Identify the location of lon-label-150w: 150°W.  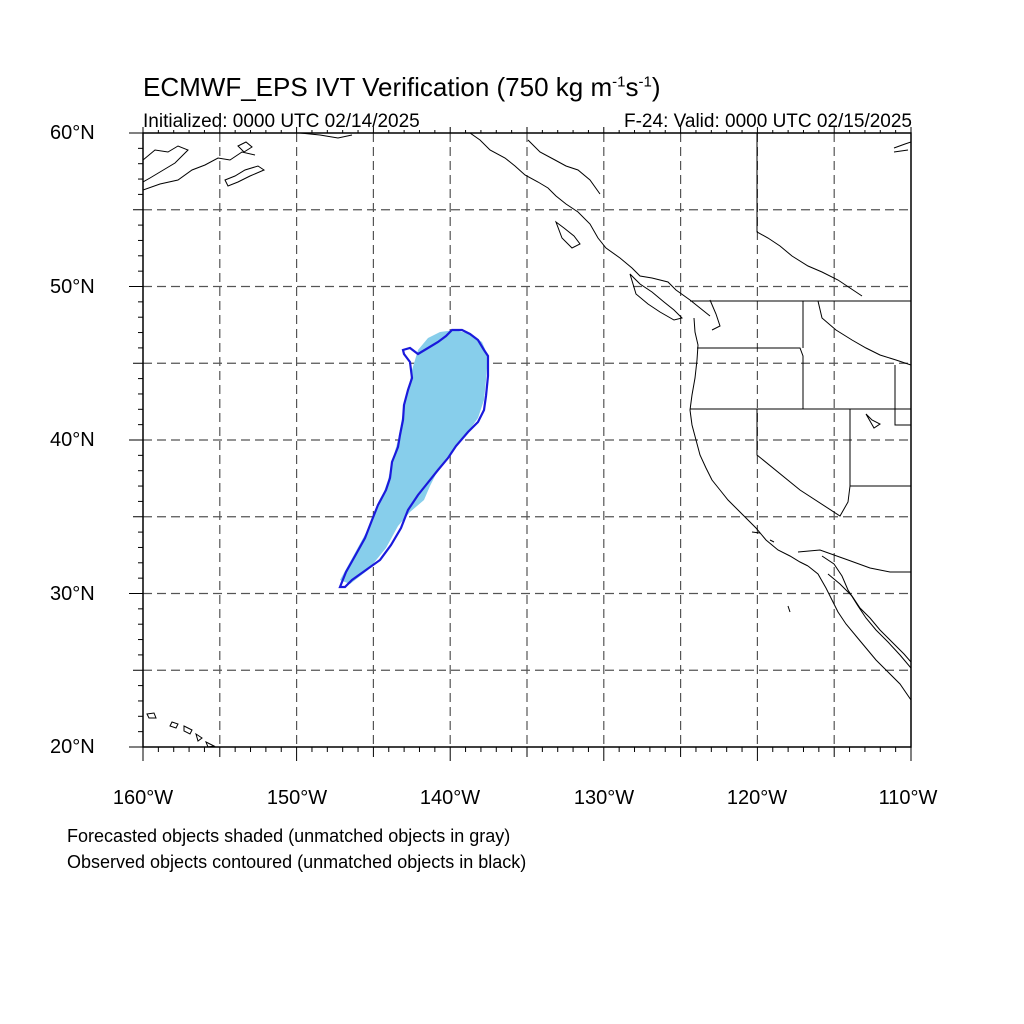
(297, 798).